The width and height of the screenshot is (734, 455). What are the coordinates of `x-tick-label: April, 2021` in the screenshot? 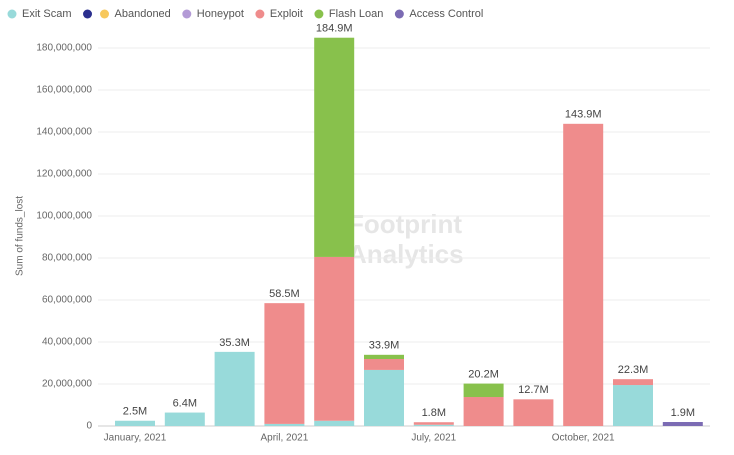 It's located at (284, 438).